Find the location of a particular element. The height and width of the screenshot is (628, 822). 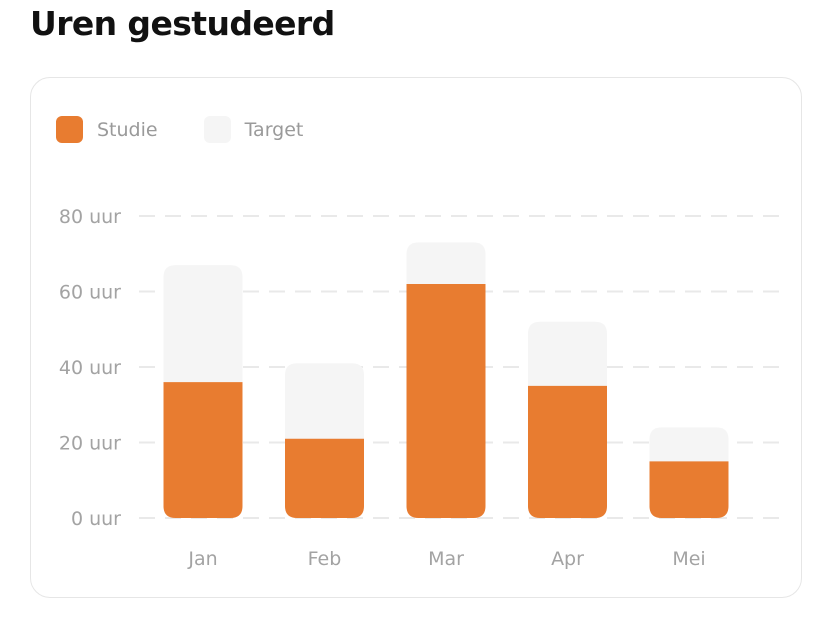

y-axis-tick-labels: 0 uur 20 uur 40 uur 60 uur 80 uur is located at coordinates (90, 368).